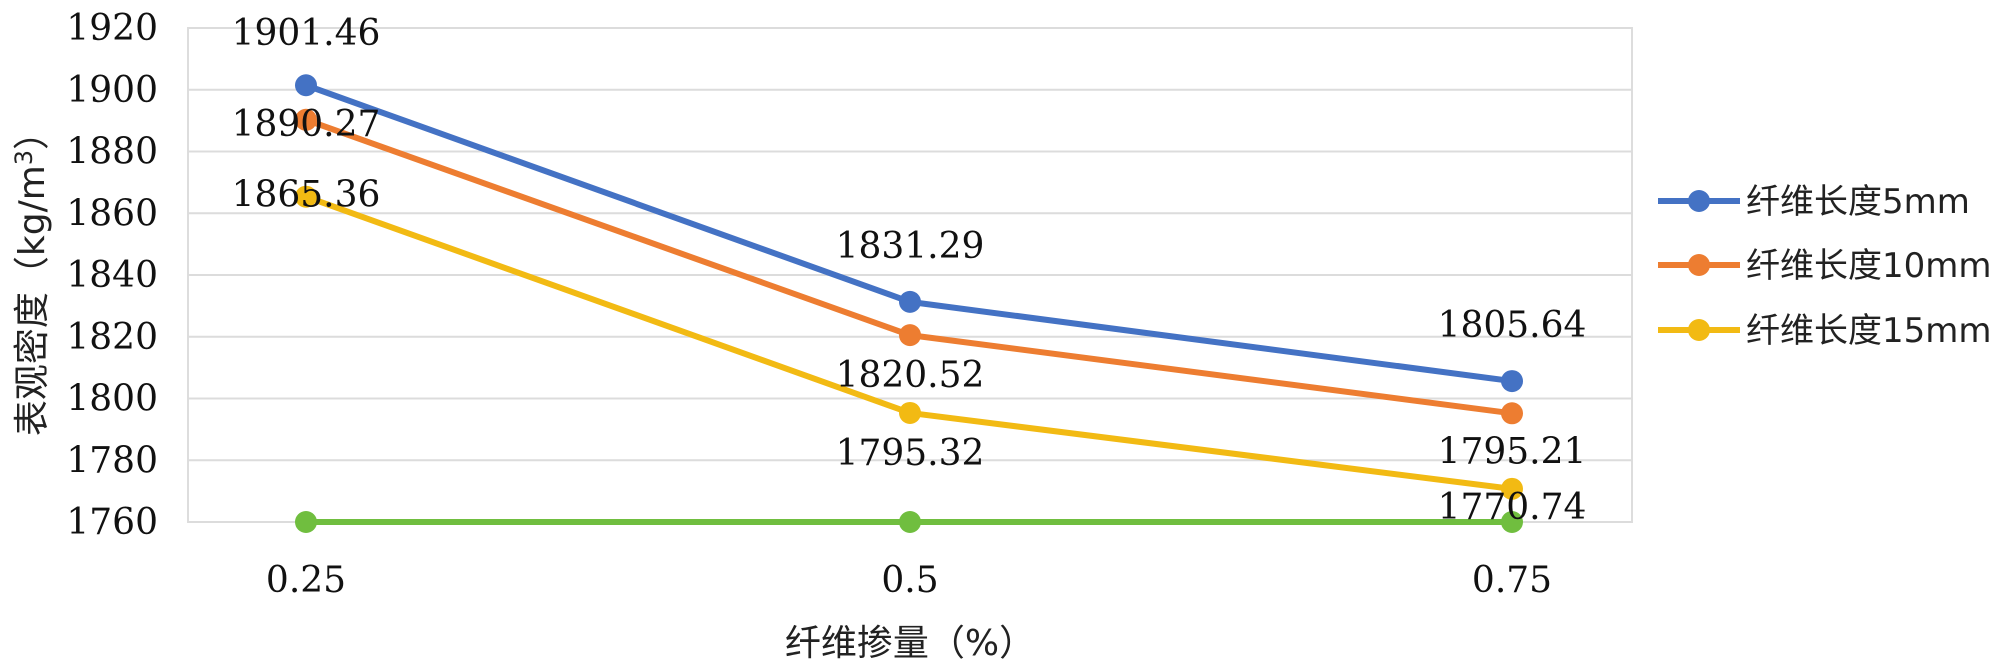 This screenshot has width=2000, height=672. I want to click on y-axis-title-superscript: 3, so click(24, 157).